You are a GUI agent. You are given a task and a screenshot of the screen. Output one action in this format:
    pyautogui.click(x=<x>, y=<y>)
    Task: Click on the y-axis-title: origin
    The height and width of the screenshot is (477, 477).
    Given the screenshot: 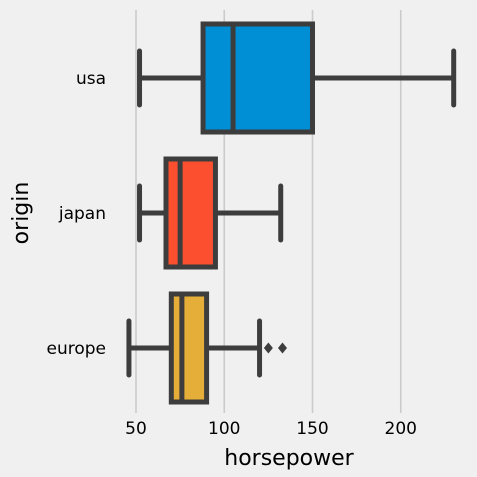 What is the action you would take?
    pyautogui.click(x=21, y=213)
    